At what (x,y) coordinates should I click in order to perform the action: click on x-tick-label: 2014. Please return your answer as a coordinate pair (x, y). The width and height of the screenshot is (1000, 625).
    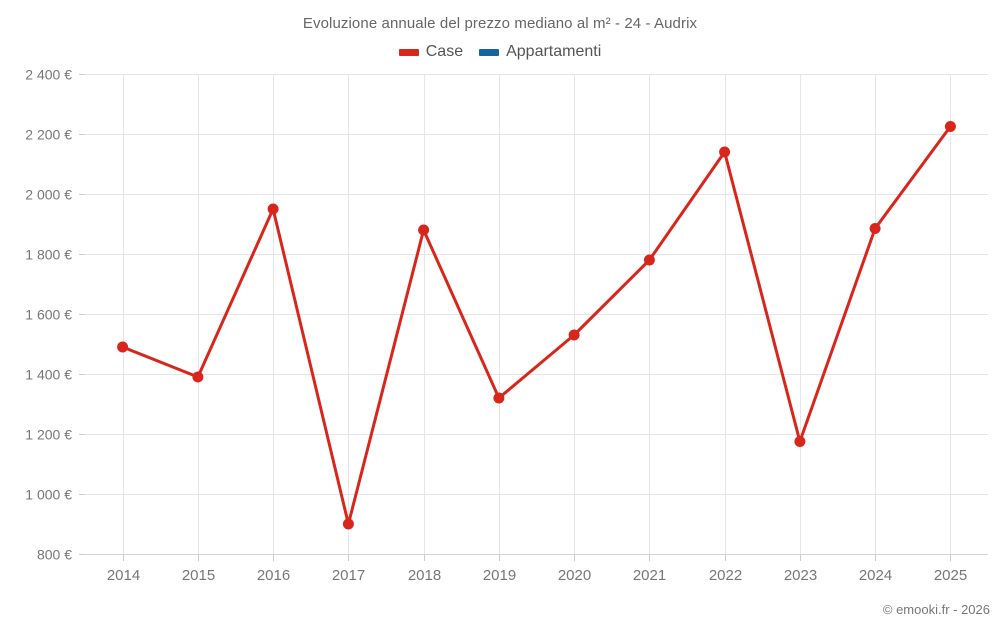
    Looking at the image, I should click on (123, 575).